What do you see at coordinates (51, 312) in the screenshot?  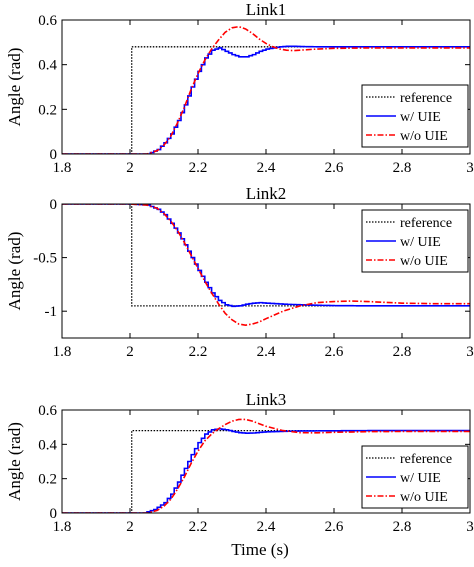 I see `y-tick-label: -1` at bounding box center [51, 312].